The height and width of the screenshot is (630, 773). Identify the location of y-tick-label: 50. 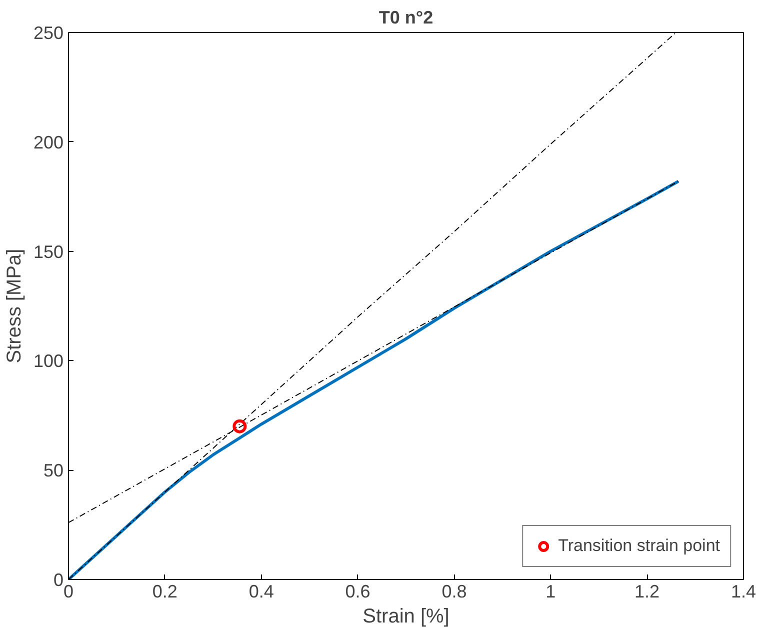
(53, 470).